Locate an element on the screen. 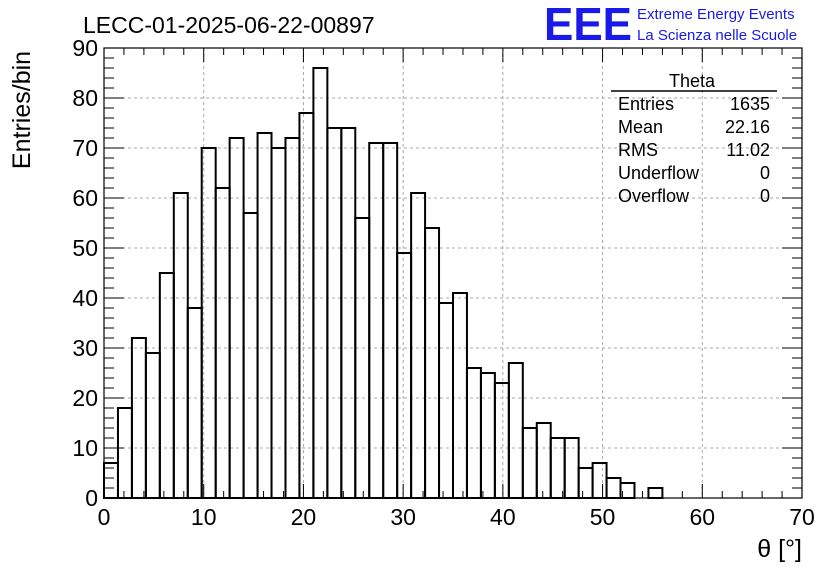 The image size is (836, 572). eee-logo-mark: EEE is located at coordinates (588, 25).